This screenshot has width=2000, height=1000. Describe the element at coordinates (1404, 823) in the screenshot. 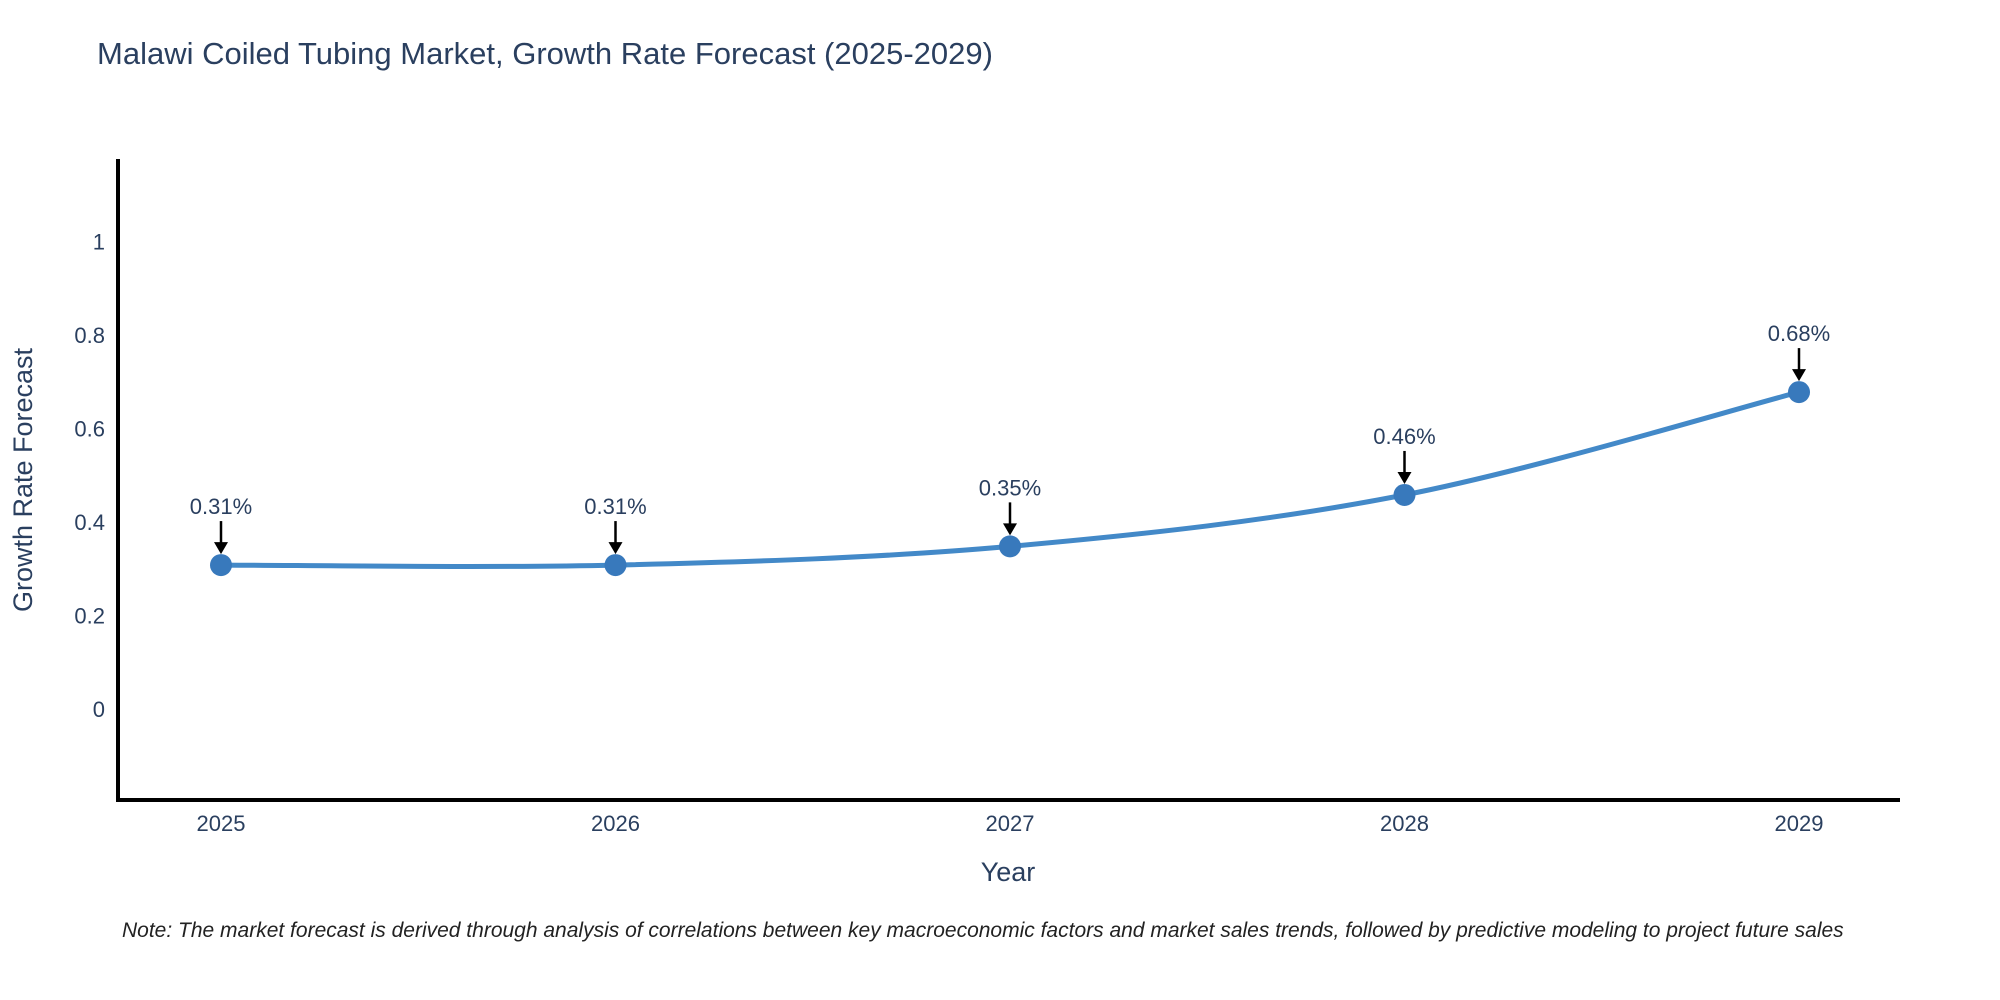

I see `x-tick-label: 2028` at that location.